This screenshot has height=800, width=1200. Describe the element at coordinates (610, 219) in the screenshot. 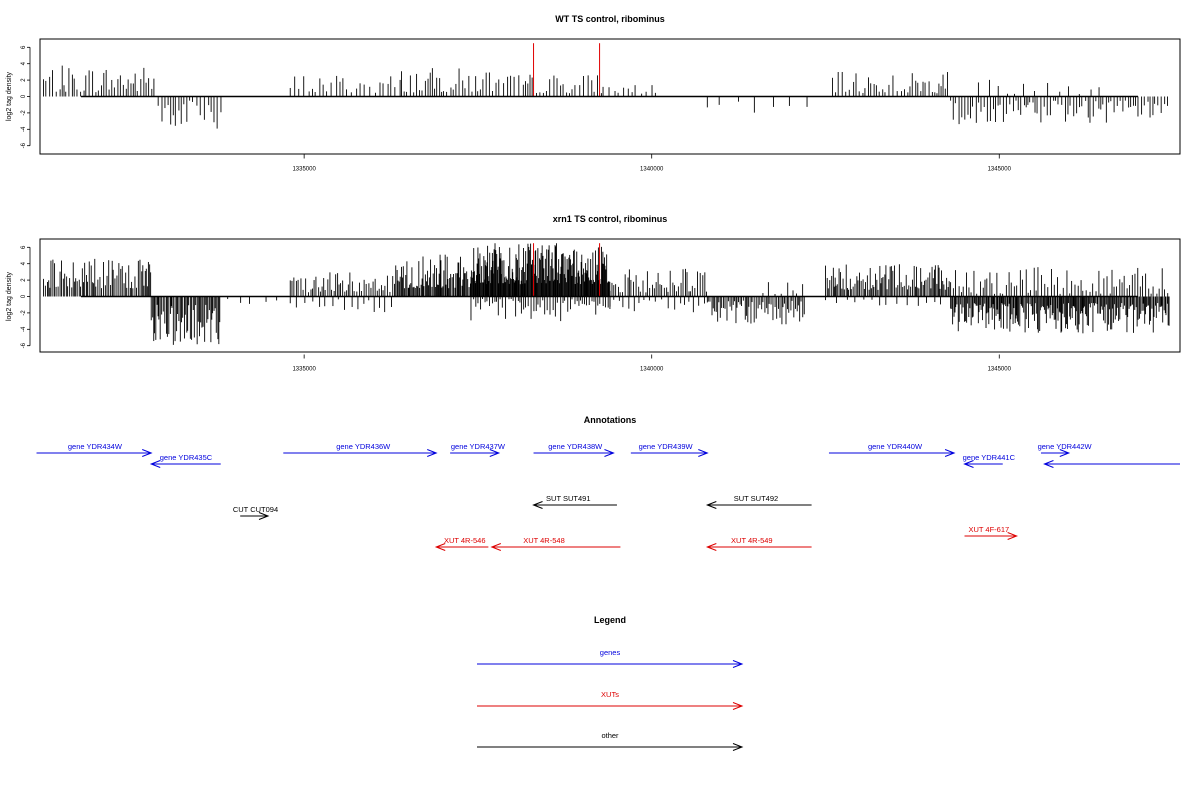

I see `panel-title: xrn1 TS control, ribominus` at that location.